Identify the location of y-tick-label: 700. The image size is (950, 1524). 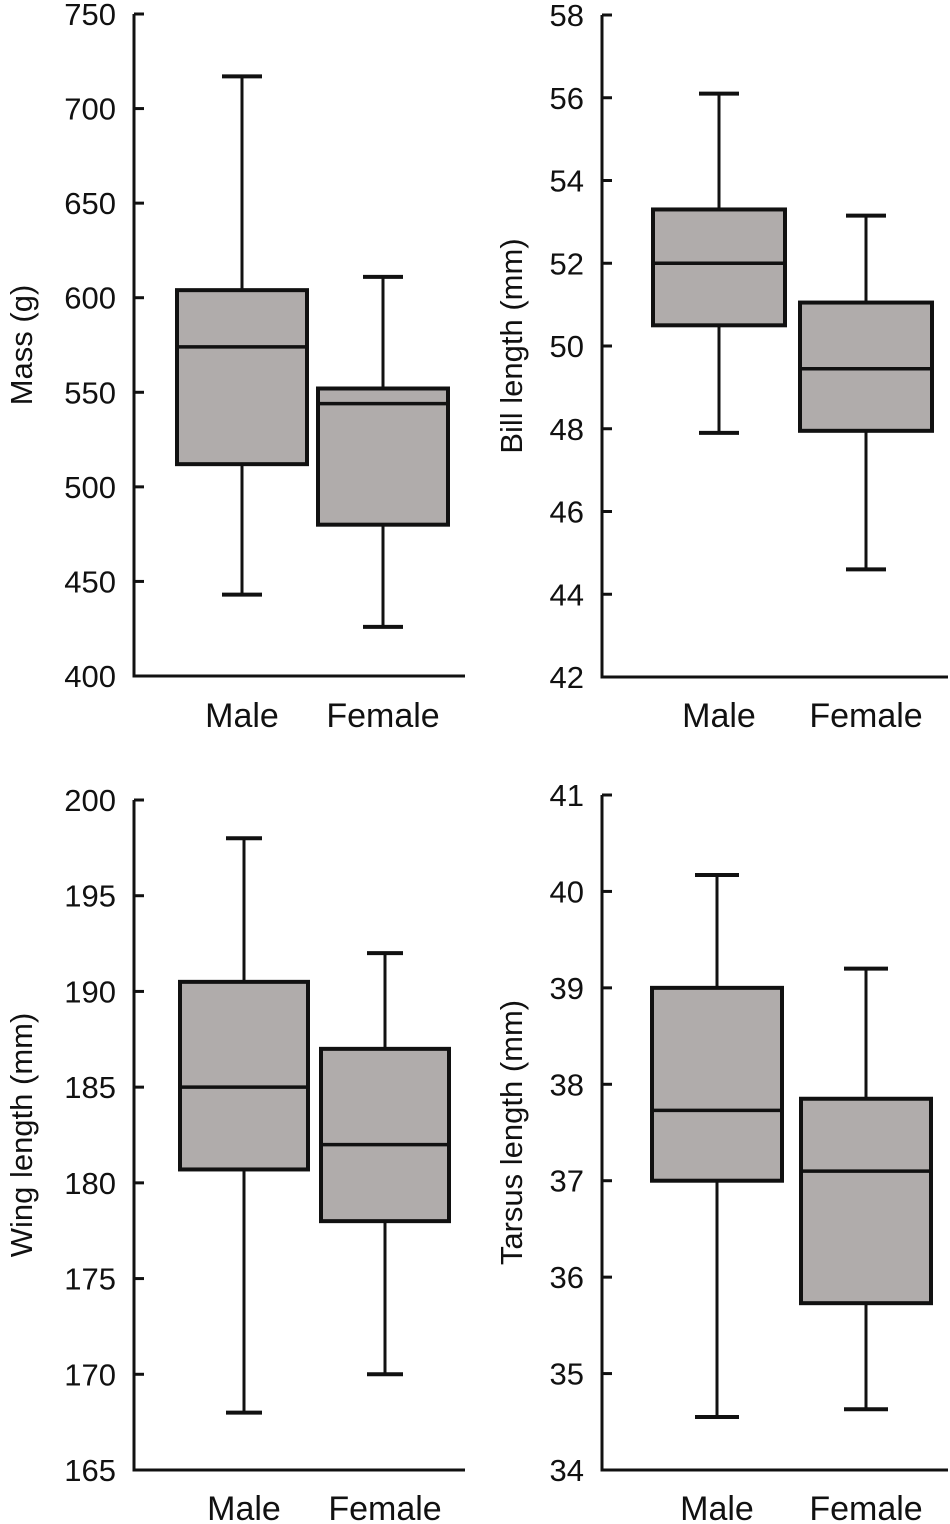
(90, 109).